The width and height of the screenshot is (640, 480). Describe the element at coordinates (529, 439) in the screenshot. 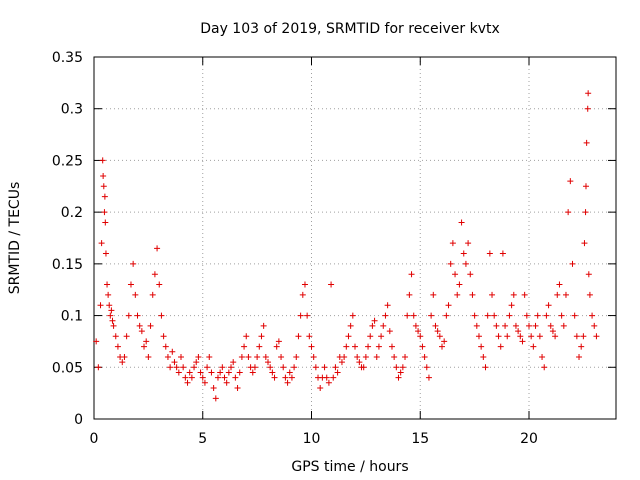

I see `x-tick-label: 20` at that location.